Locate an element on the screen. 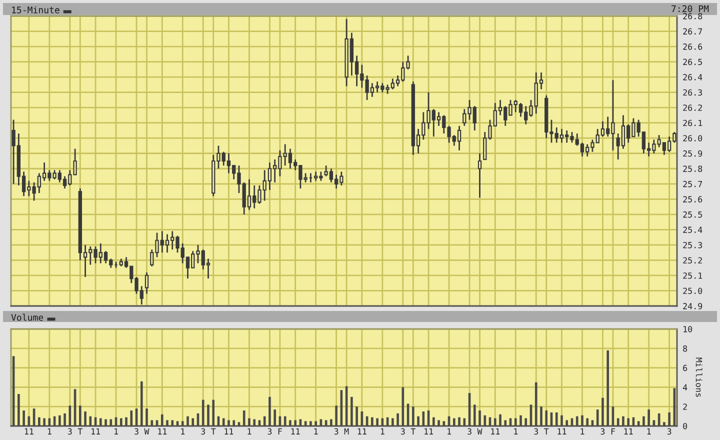  y-tick-label: 25.7 is located at coordinates (692, 184).